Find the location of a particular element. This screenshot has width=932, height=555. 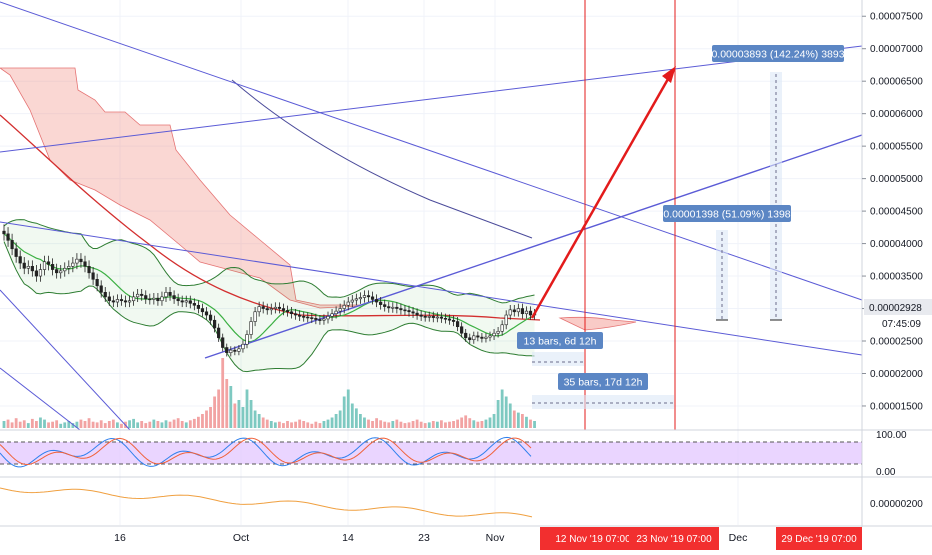

candlesticks is located at coordinates (269, 290).